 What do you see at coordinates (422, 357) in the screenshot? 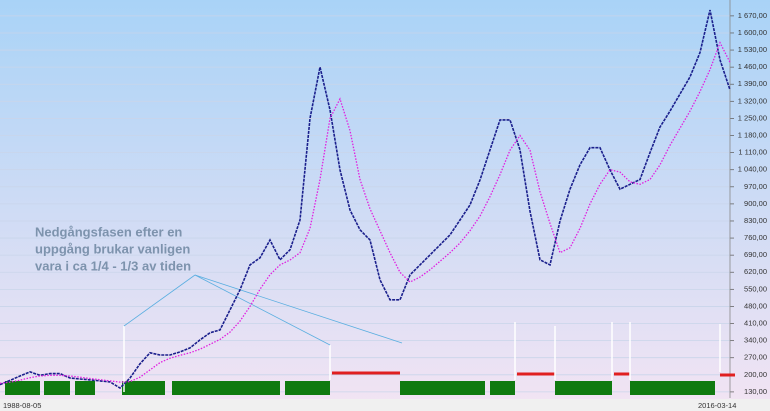
I see `phase-markers` at bounding box center [422, 357].